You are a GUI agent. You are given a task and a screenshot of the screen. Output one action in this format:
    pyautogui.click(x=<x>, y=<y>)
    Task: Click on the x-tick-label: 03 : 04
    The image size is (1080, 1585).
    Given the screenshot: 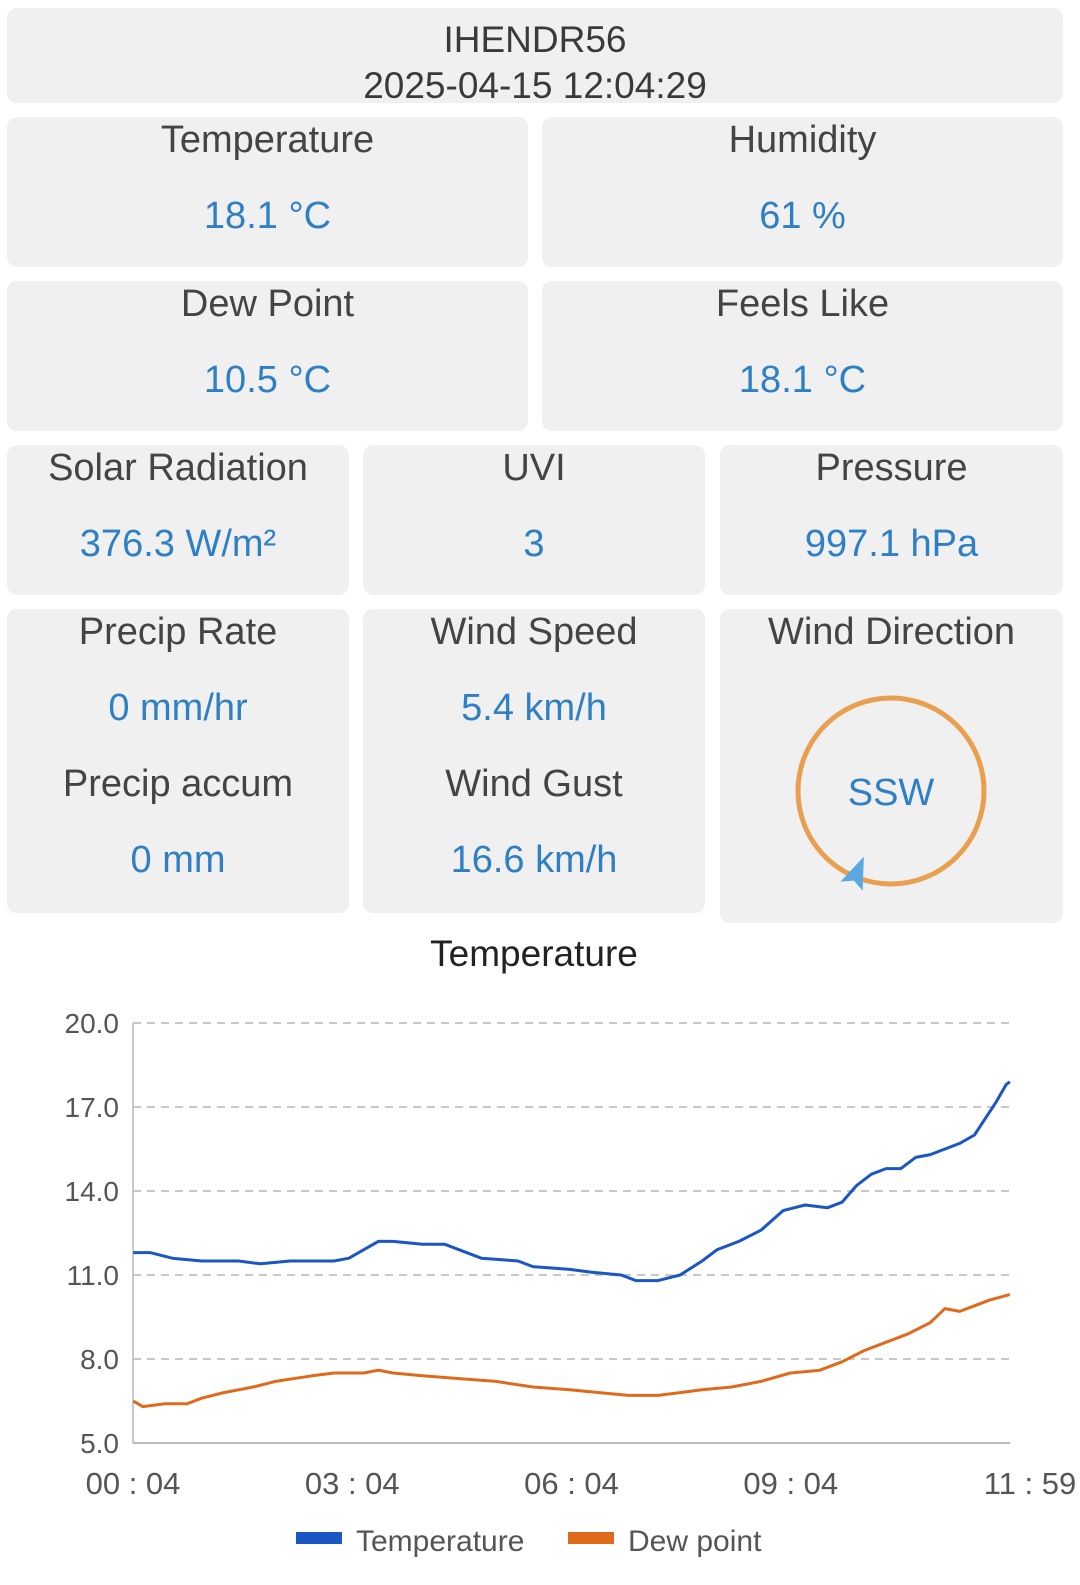 What is the action you would take?
    pyautogui.click(x=352, y=1483)
    